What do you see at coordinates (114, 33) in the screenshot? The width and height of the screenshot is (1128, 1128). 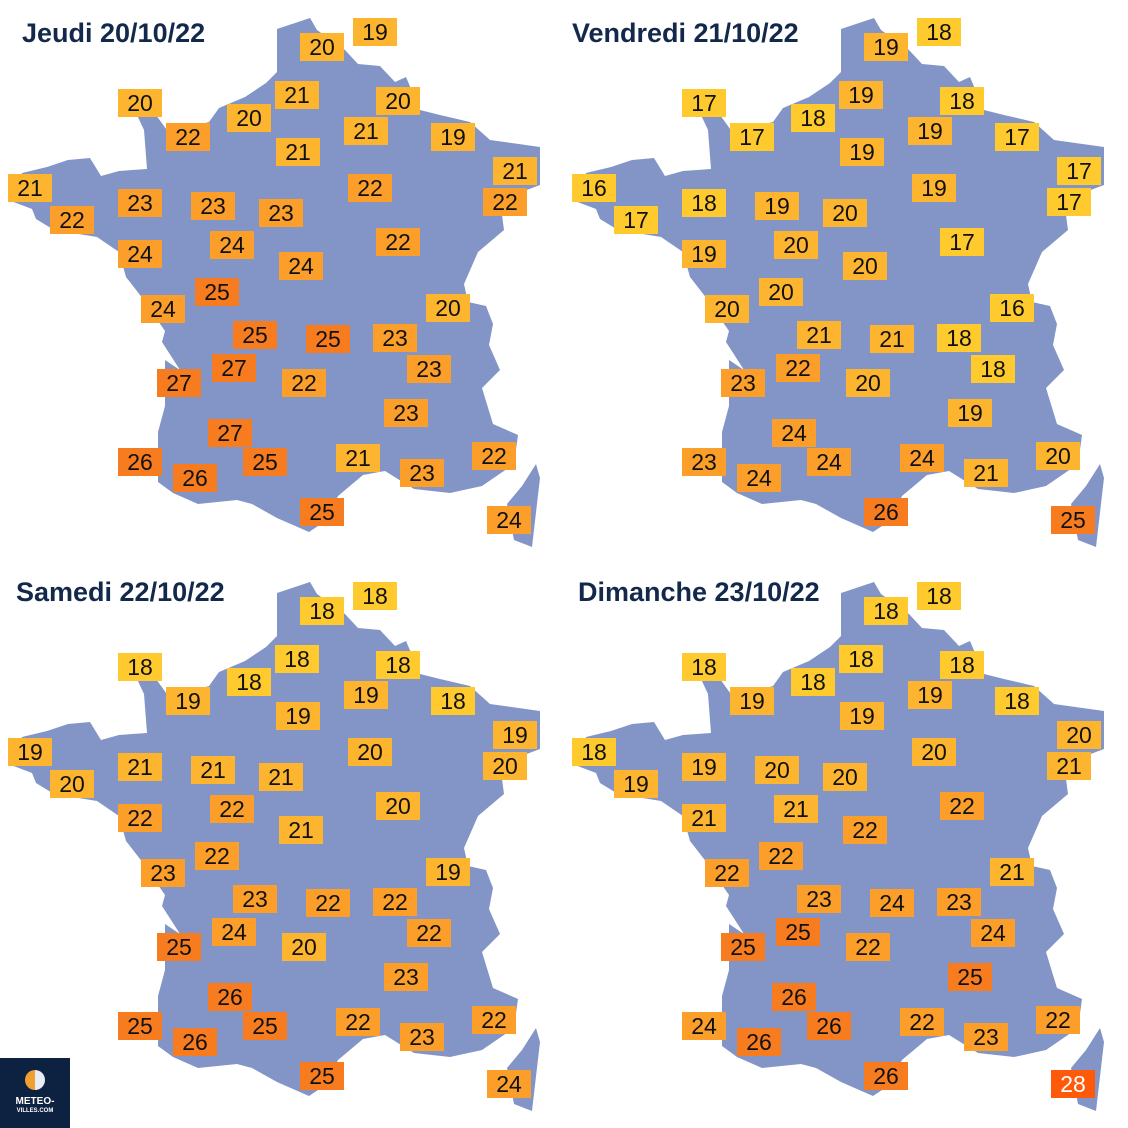 I see `map-date-title: Jeudi 20/10/22` at bounding box center [114, 33].